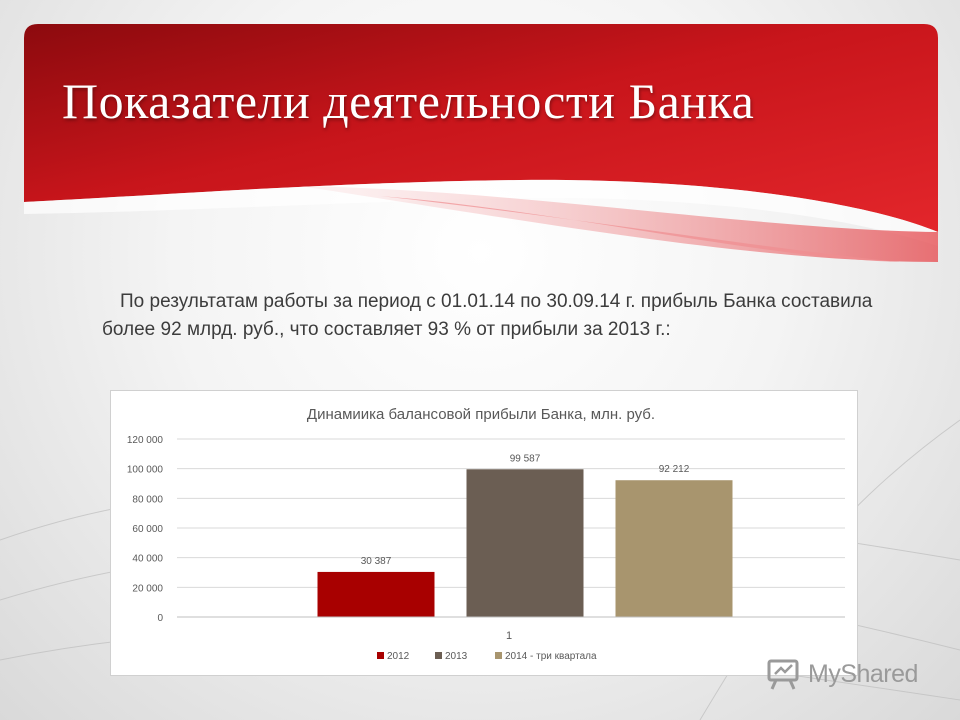 The image size is (960, 720). What do you see at coordinates (147, 559) in the screenshot?
I see `y-tick-label: 40 000` at bounding box center [147, 559].